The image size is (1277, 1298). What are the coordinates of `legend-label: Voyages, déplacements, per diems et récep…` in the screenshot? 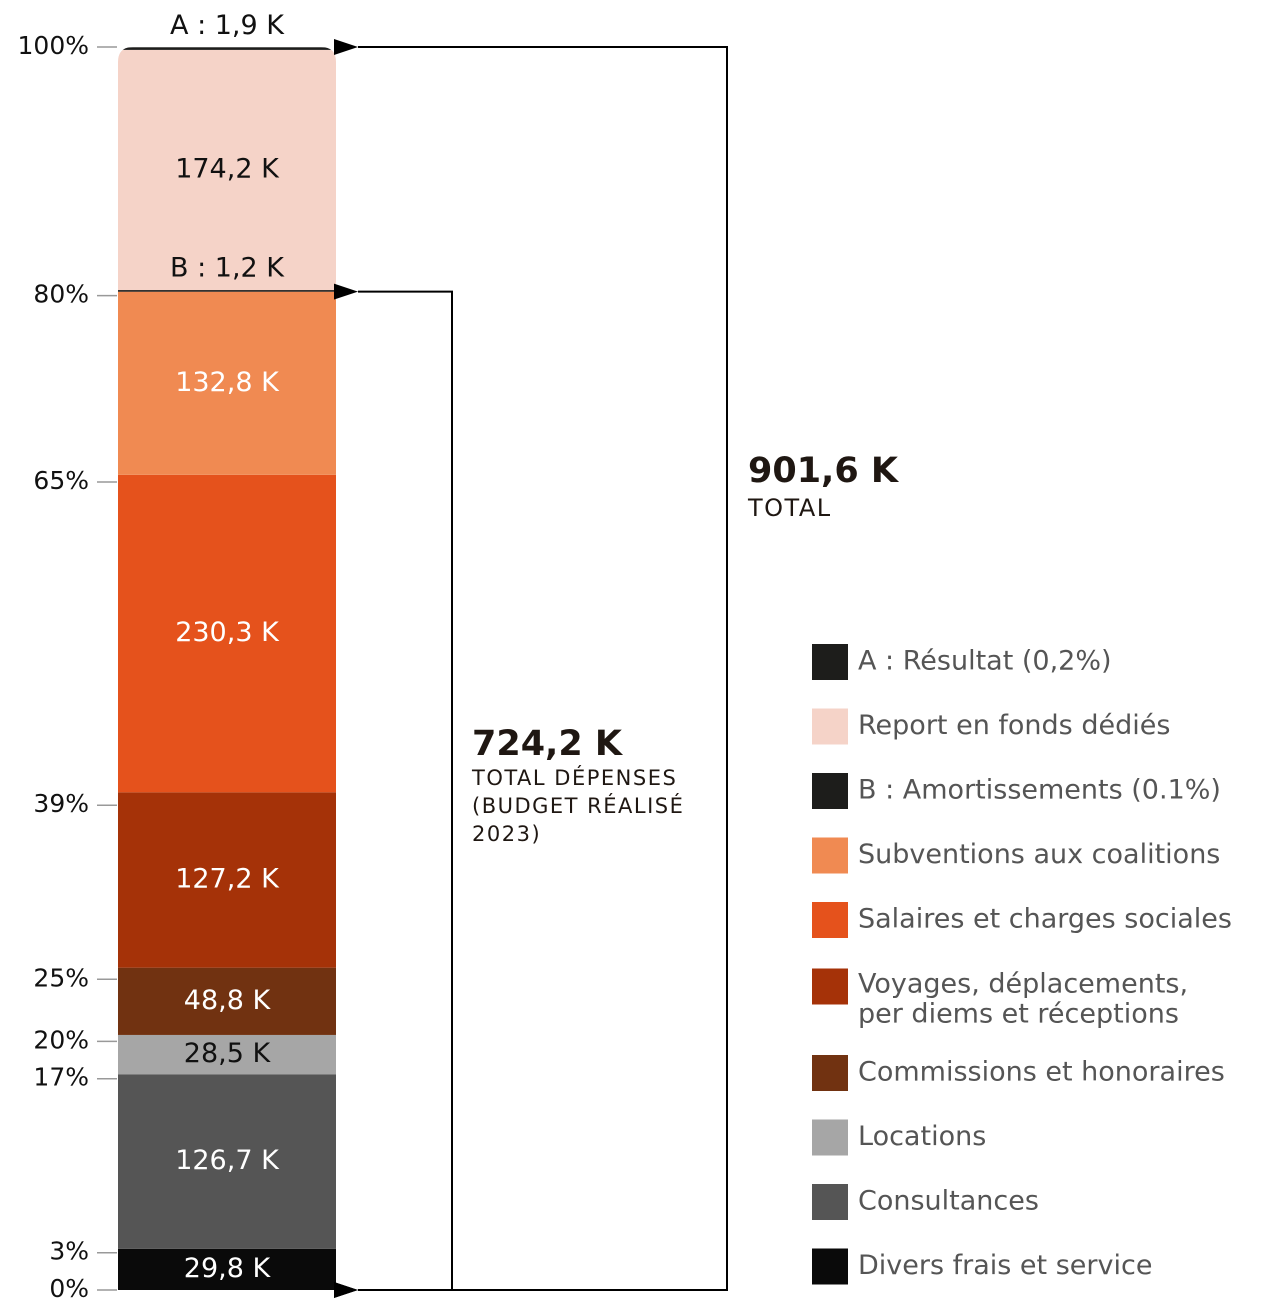 It's located at (1023, 998).